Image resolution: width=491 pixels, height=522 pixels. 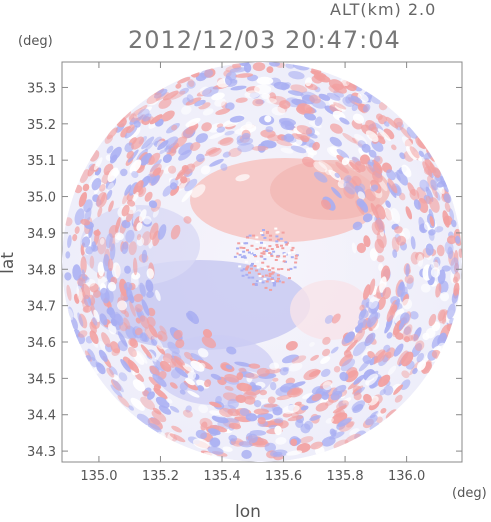 I want to click on datetime-title: 2012/12/03 20:47:04, so click(x=264, y=40).